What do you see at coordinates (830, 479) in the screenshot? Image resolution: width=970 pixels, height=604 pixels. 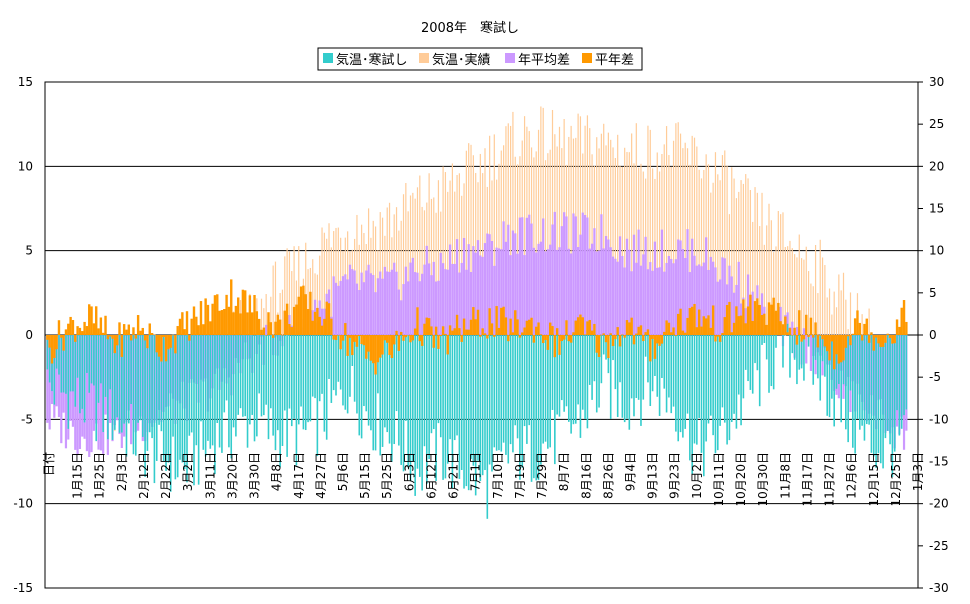 I see `category-tick-label: 11月27日` at bounding box center [830, 479].